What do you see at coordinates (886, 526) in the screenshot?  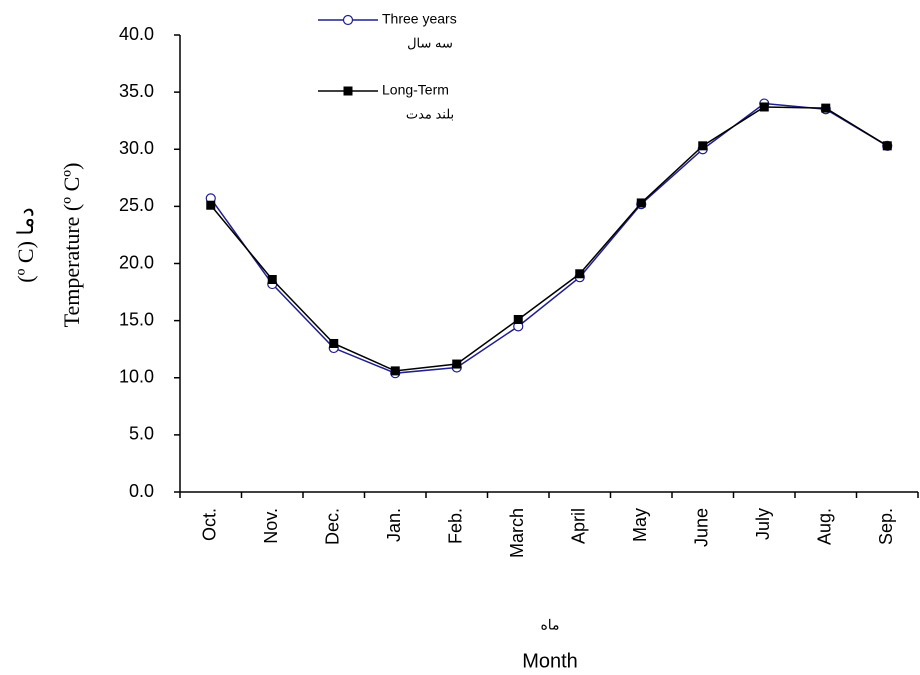 I see `x-tick-label: Sep.` at bounding box center [886, 526].